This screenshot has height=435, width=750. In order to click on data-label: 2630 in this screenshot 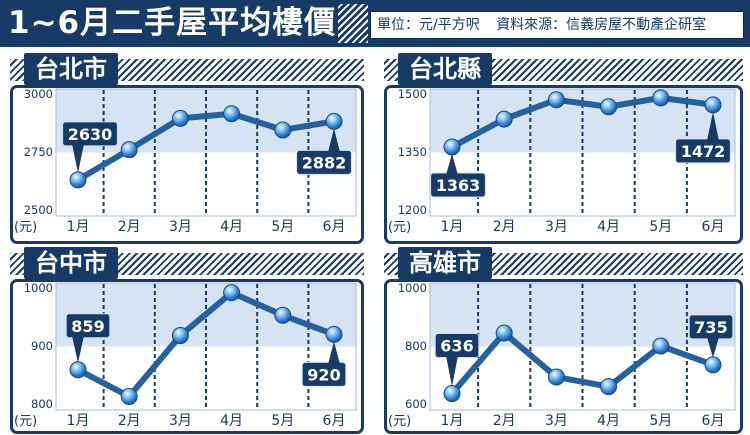, I will do `click(90, 147)`.